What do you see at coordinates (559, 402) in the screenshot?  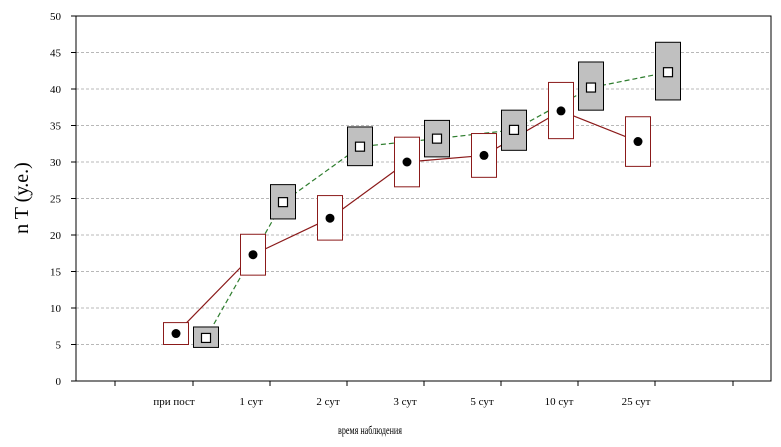 I see `x-tick-label: 10 сут` at bounding box center [559, 402].